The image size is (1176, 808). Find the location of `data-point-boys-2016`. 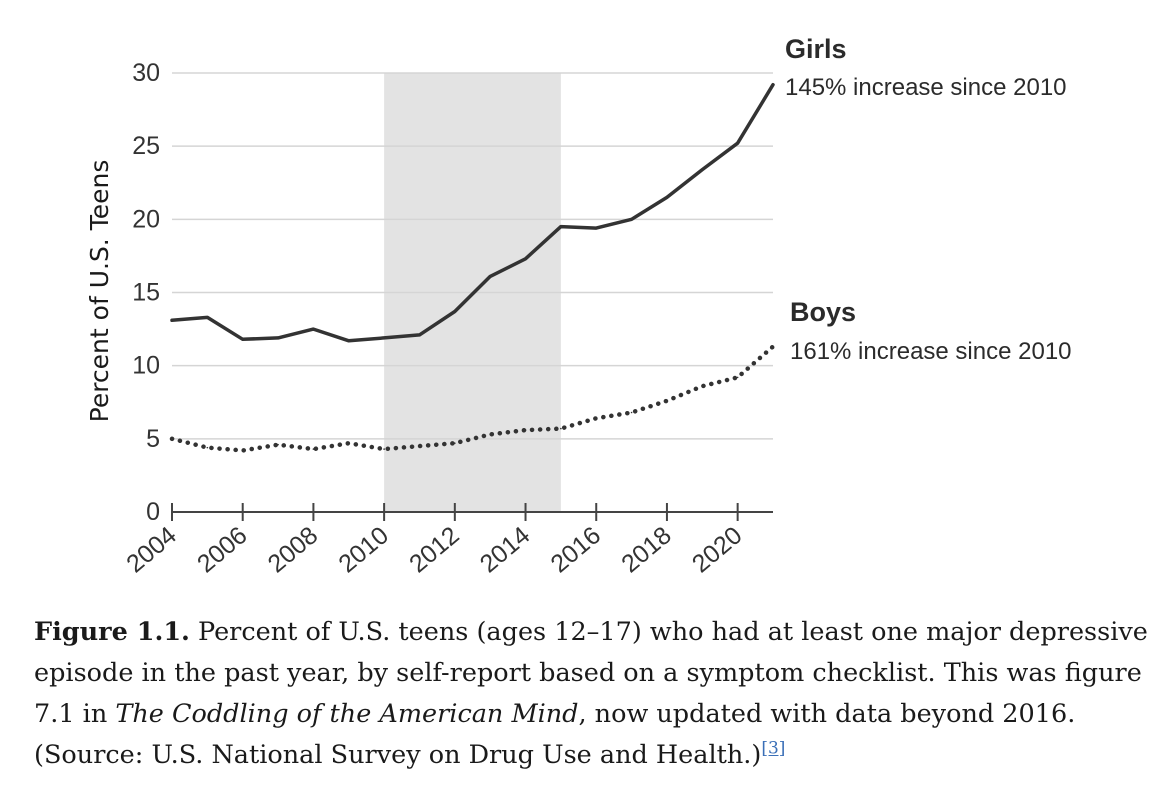

data-point-boys-2016 is located at coordinates (596, 418).